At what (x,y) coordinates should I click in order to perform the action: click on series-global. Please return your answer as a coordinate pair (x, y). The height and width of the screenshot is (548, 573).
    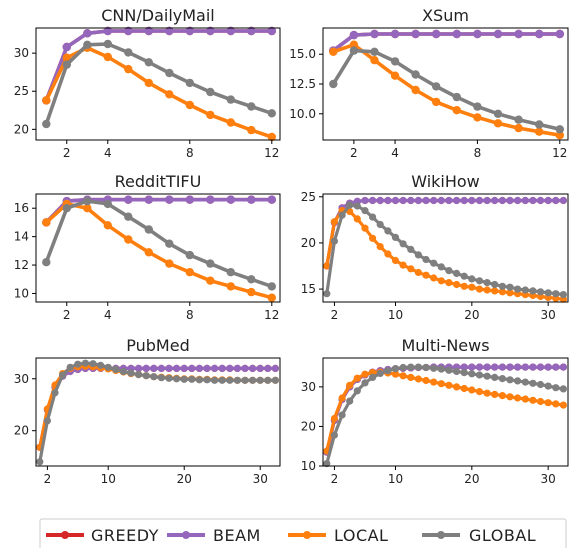
    Looking at the image, I should click on (446, 90).